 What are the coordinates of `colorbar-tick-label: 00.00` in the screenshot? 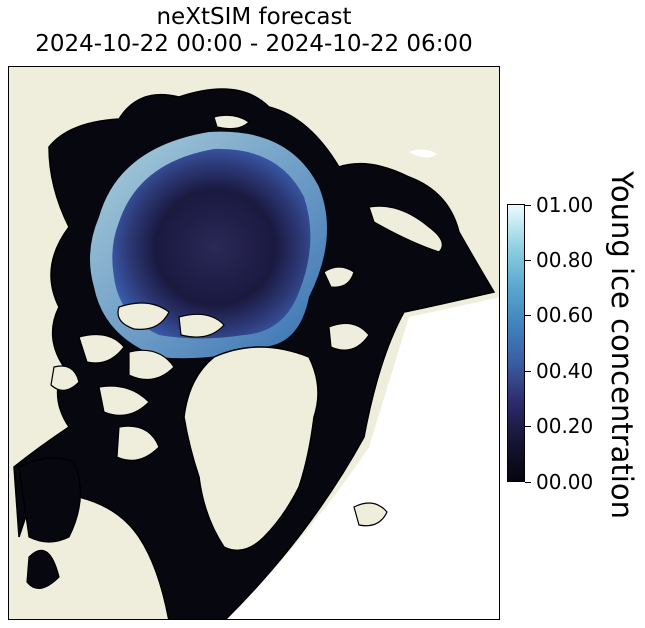 It's located at (565, 481).